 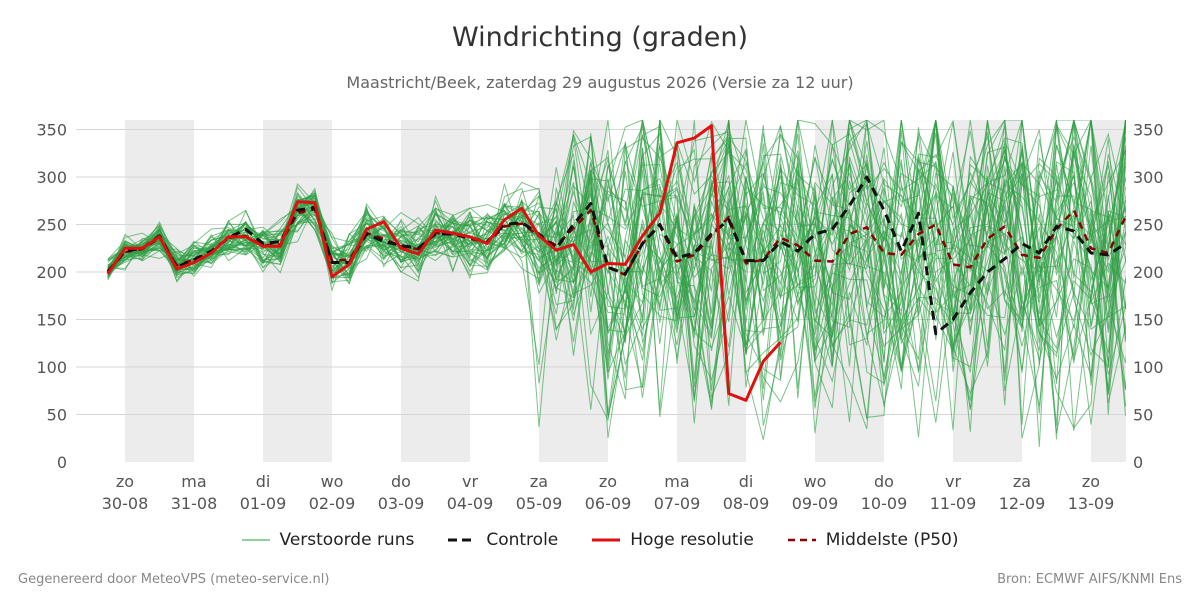 What do you see at coordinates (746, 503) in the screenshot?
I see `x-tick-date: 08-09` at bounding box center [746, 503].